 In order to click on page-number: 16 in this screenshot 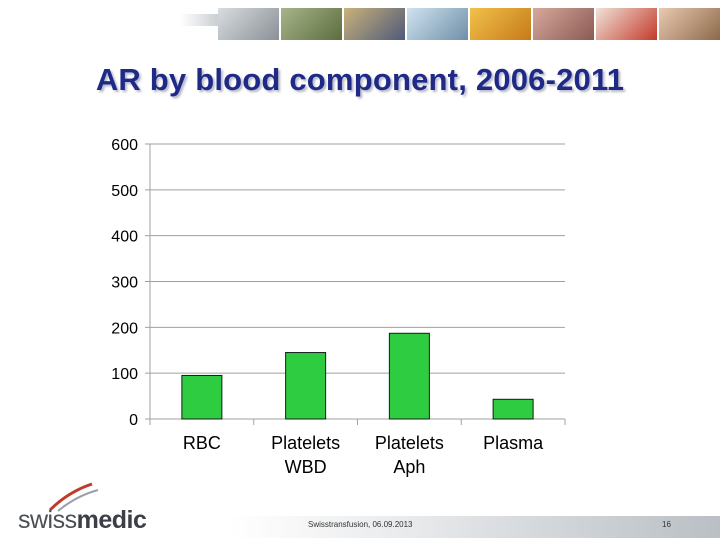, I will do `click(666, 524)`.